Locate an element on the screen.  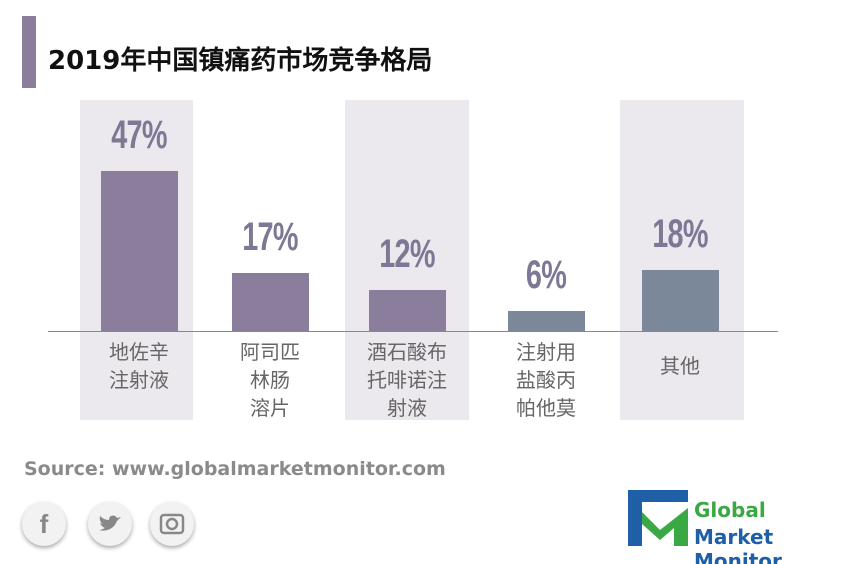
logo-mark is located at coordinates (658, 518).